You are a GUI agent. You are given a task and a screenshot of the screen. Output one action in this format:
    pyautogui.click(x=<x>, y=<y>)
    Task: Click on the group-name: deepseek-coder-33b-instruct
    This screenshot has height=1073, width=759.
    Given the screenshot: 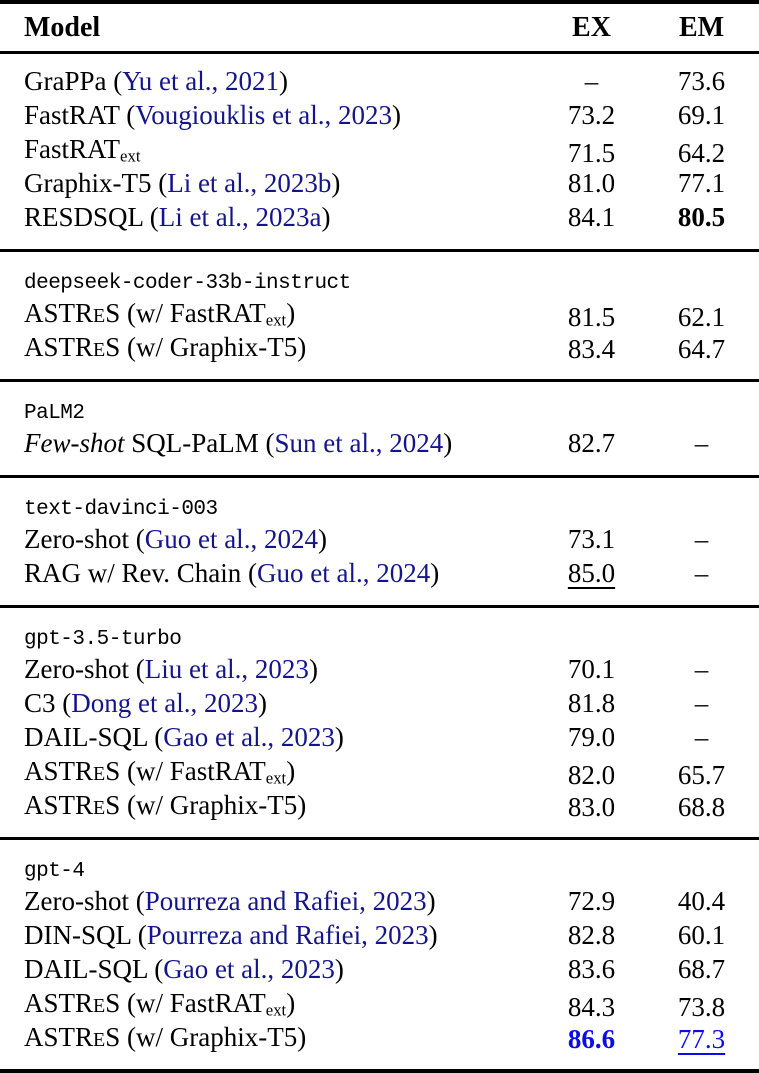 What is the action you would take?
    pyautogui.click(x=269, y=281)
    